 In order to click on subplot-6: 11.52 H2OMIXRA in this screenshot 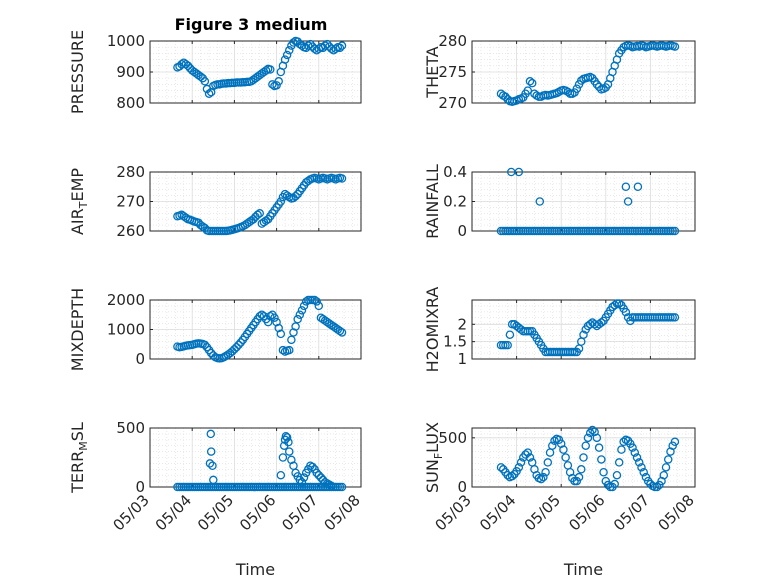, I will do `click(559, 330)`.